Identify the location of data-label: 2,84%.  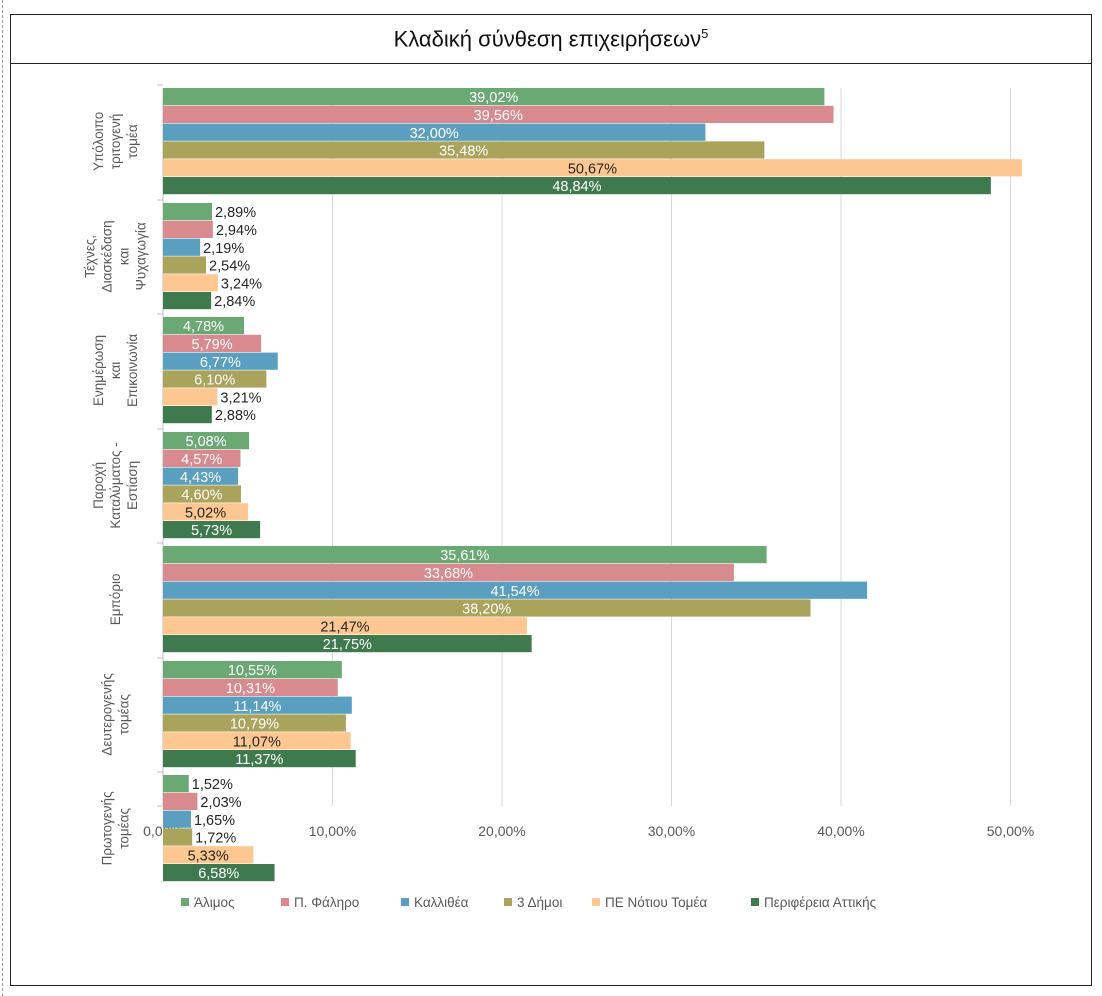
(234, 302).